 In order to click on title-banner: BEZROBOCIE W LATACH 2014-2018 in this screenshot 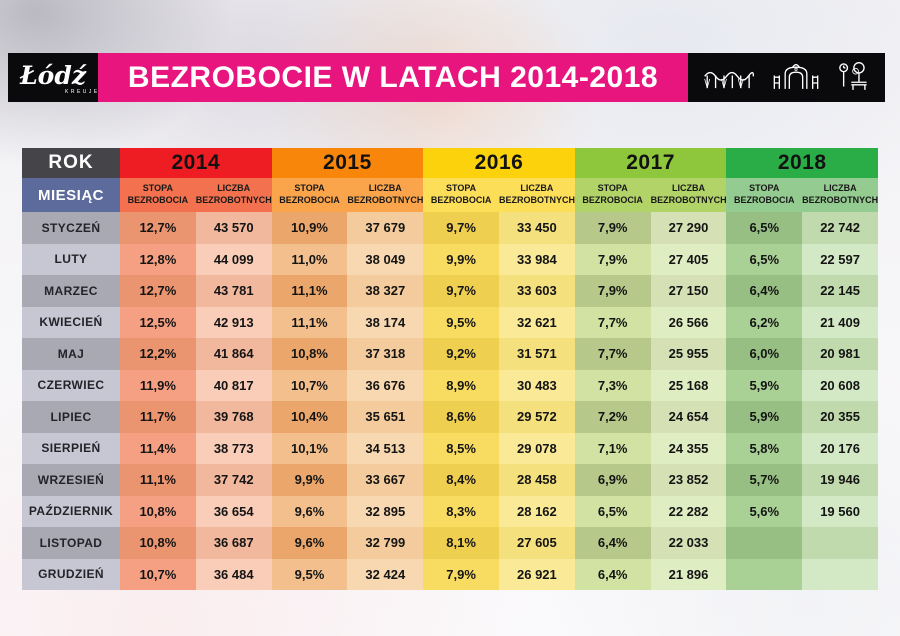, I will do `click(393, 77)`.